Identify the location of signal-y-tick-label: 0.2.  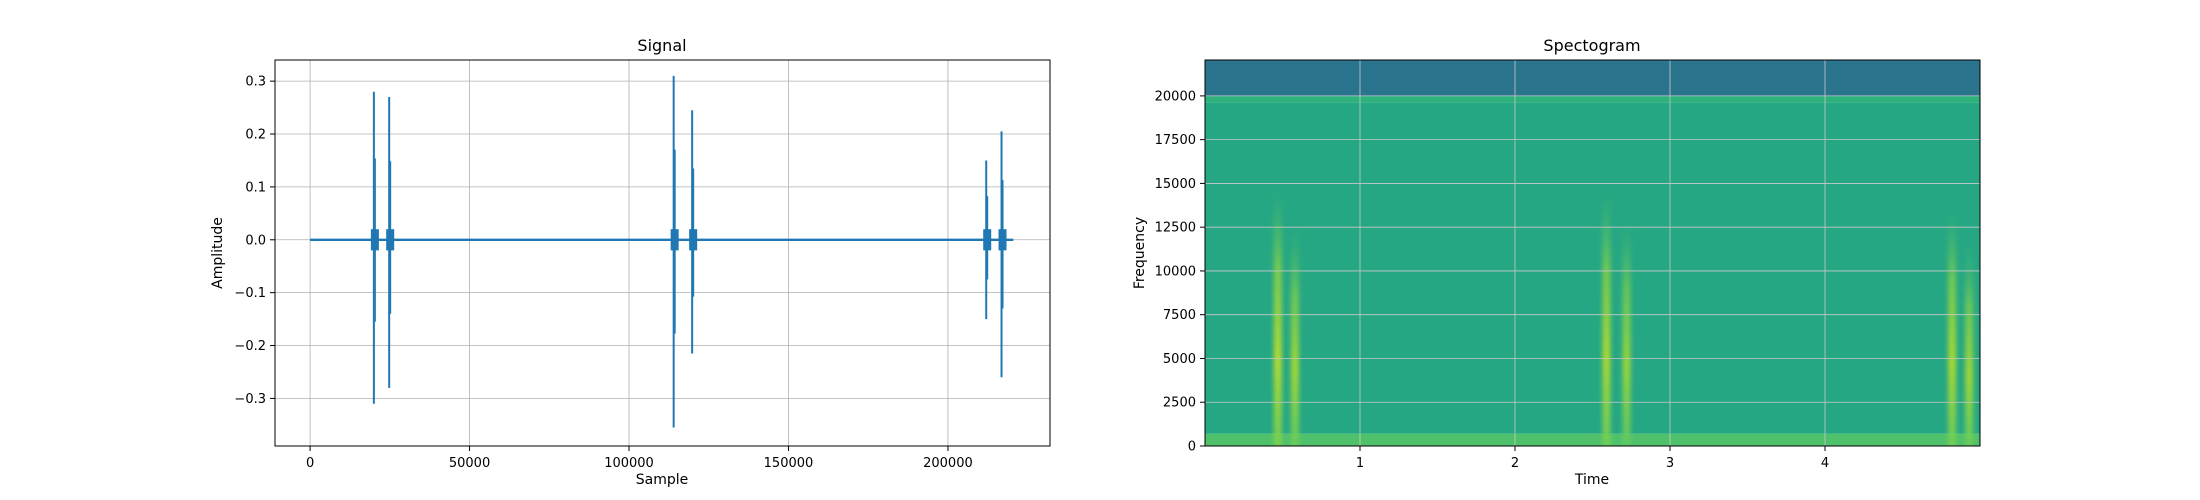
(255, 135).